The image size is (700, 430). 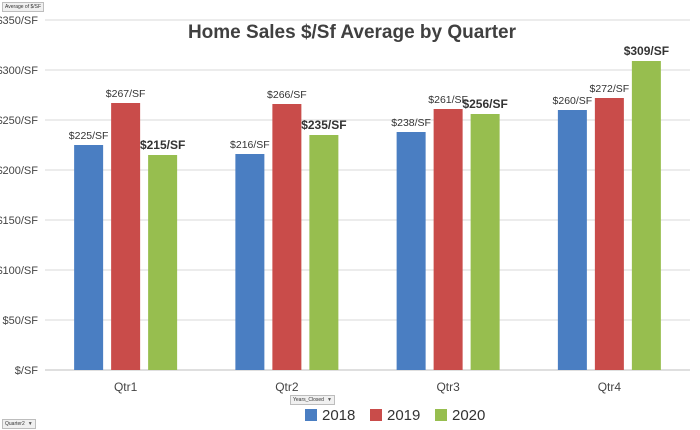 I want to click on legend-label: 2019, so click(x=403, y=415).